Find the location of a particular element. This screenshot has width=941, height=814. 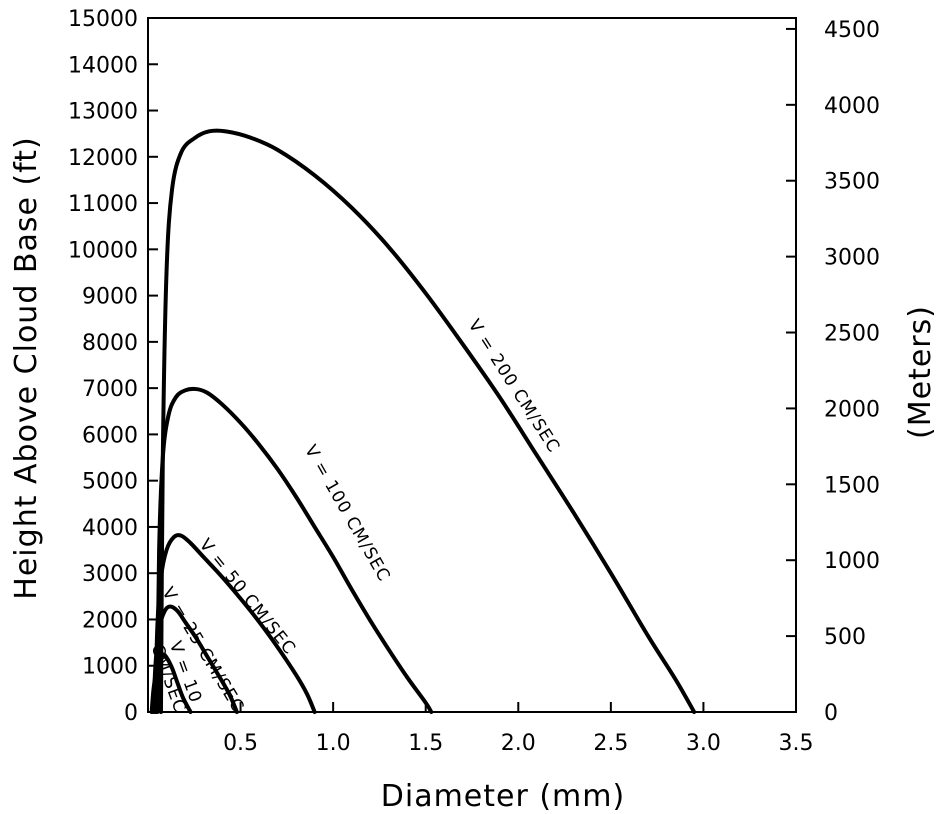

y2-axis-title: (Meters) is located at coordinates (920, 372).